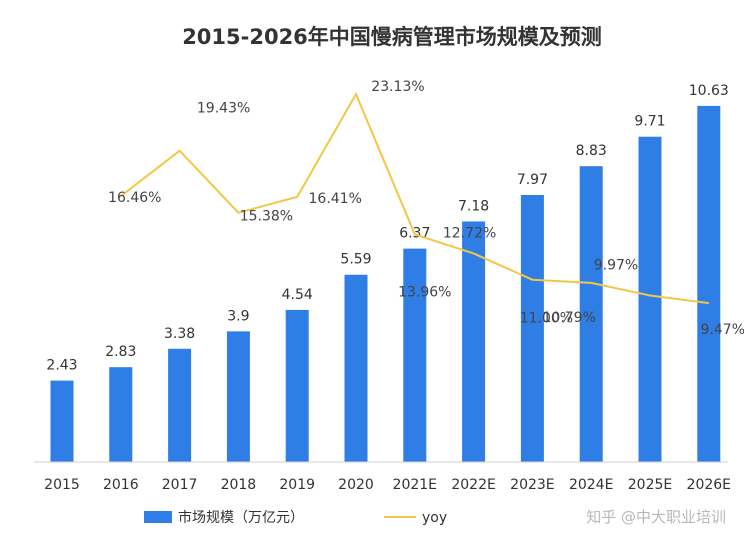 The width and height of the screenshot is (744, 552). I want to click on bar-2021E, so click(415, 355).